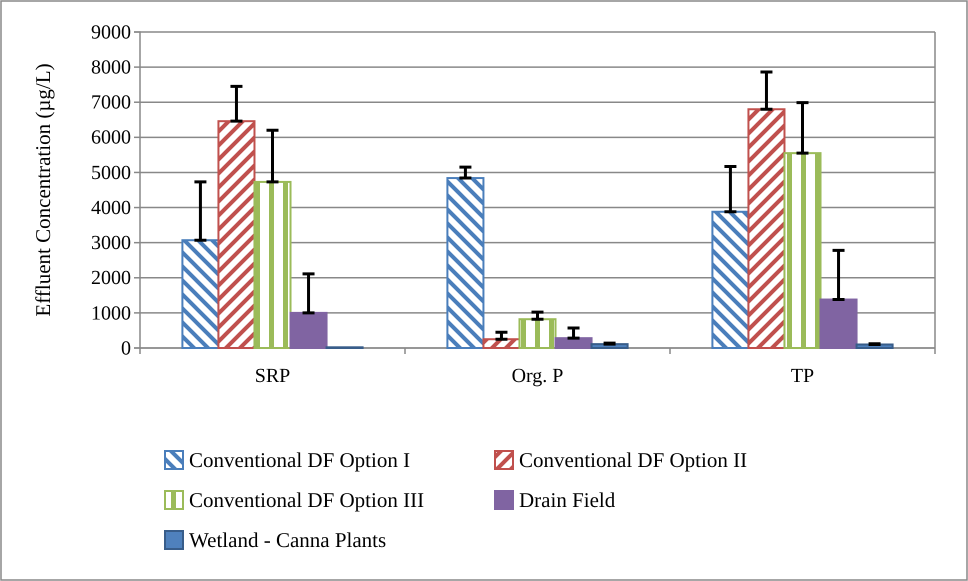 The image size is (968, 581). What do you see at coordinates (111, 173) in the screenshot?
I see `y-tick-label: 5000` at bounding box center [111, 173].